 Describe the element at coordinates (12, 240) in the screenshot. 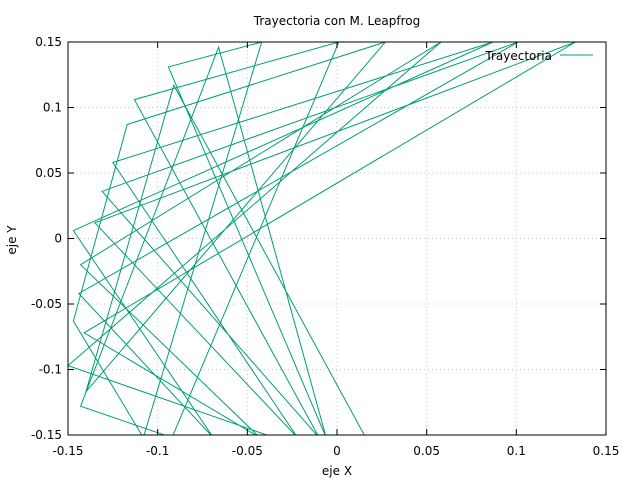

I see `y-axis-label: eje Y` at that location.